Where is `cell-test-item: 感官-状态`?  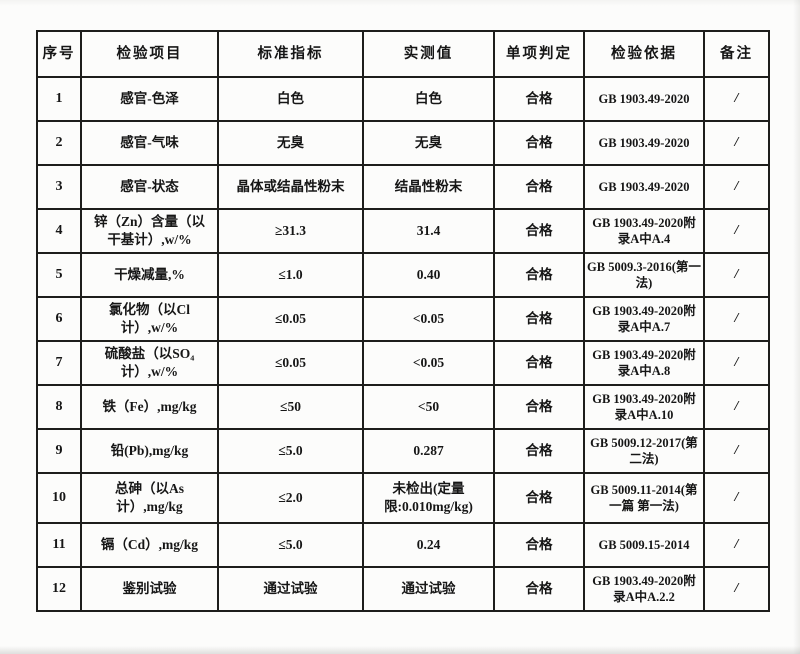 cell-test-item: 感官-状态 is located at coordinates (149, 187).